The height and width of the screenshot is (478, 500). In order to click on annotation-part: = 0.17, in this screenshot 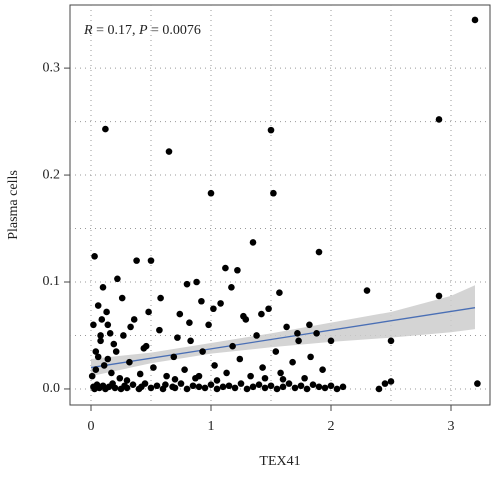, I will do `click(116, 30)`.